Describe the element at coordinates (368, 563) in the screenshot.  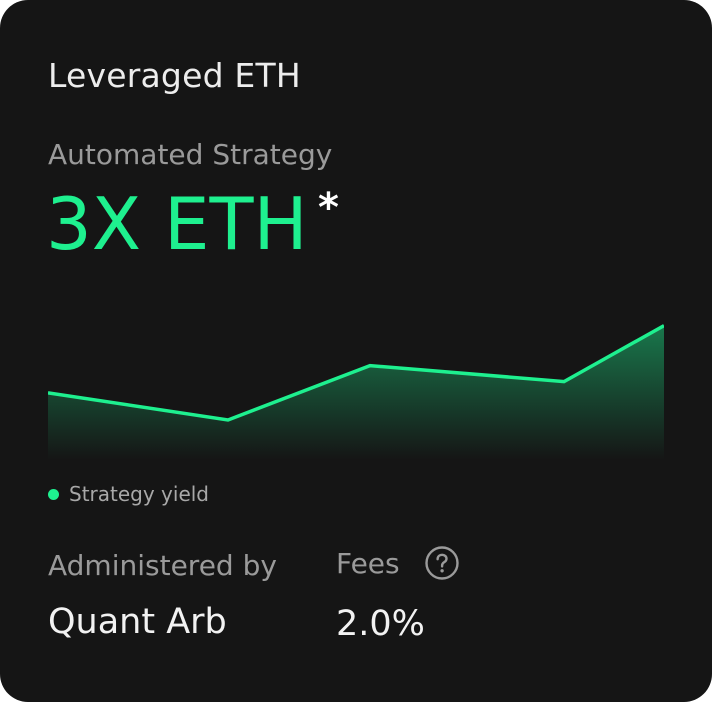
I see `fees-label: Fees` at that location.